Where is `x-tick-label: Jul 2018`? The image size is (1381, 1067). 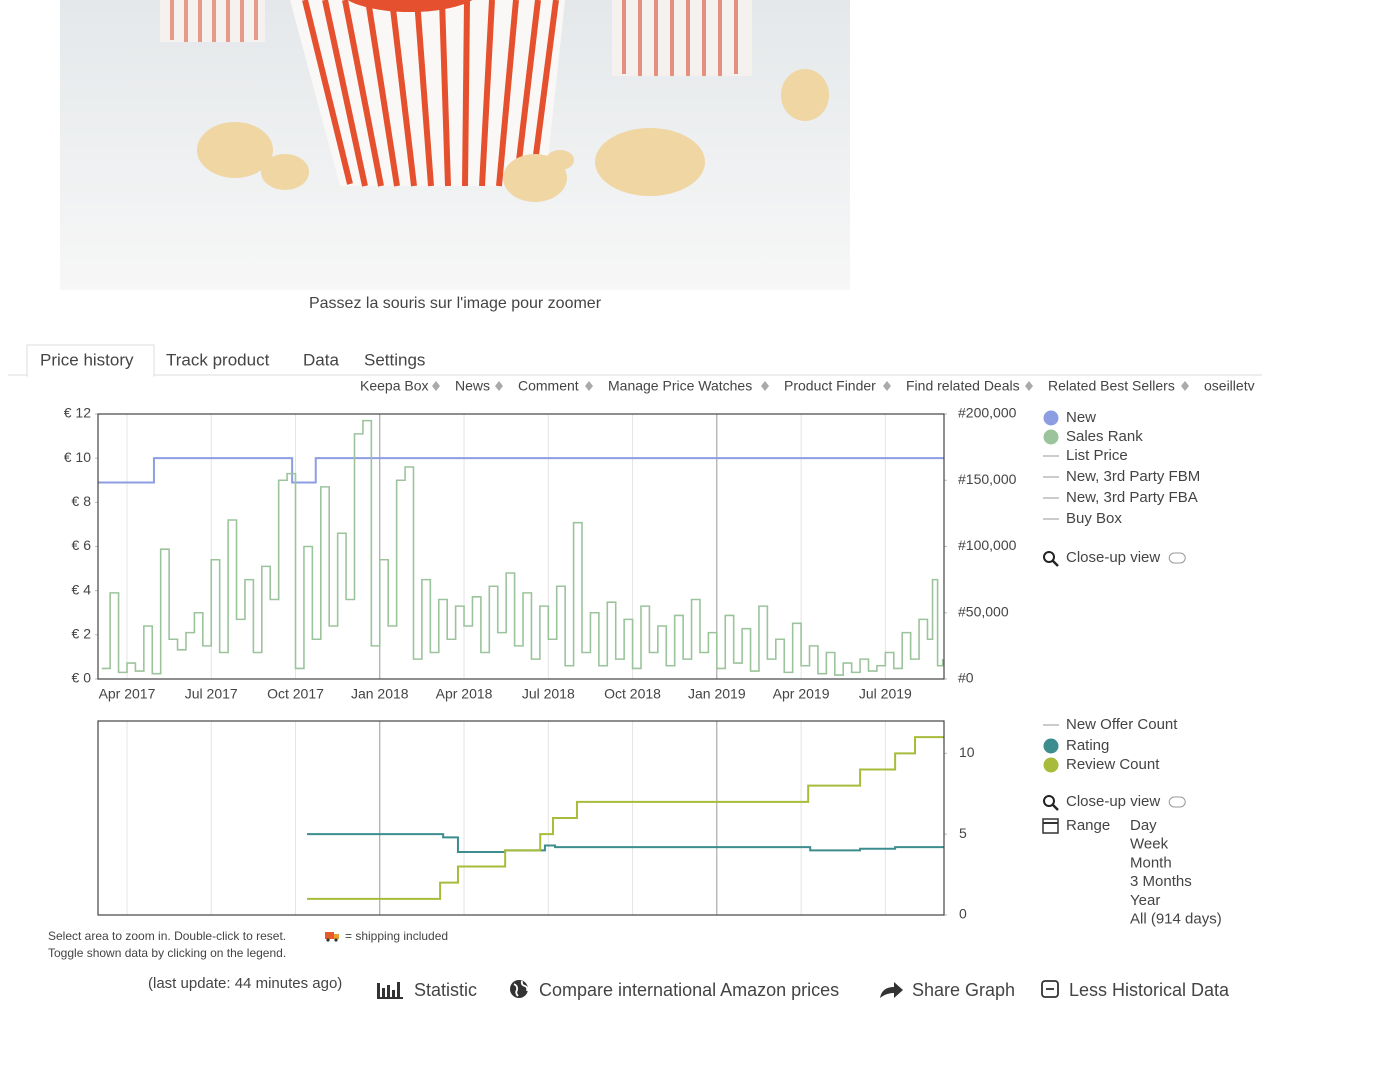
x-tick-label: Jul 2018 is located at coordinates (548, 694).